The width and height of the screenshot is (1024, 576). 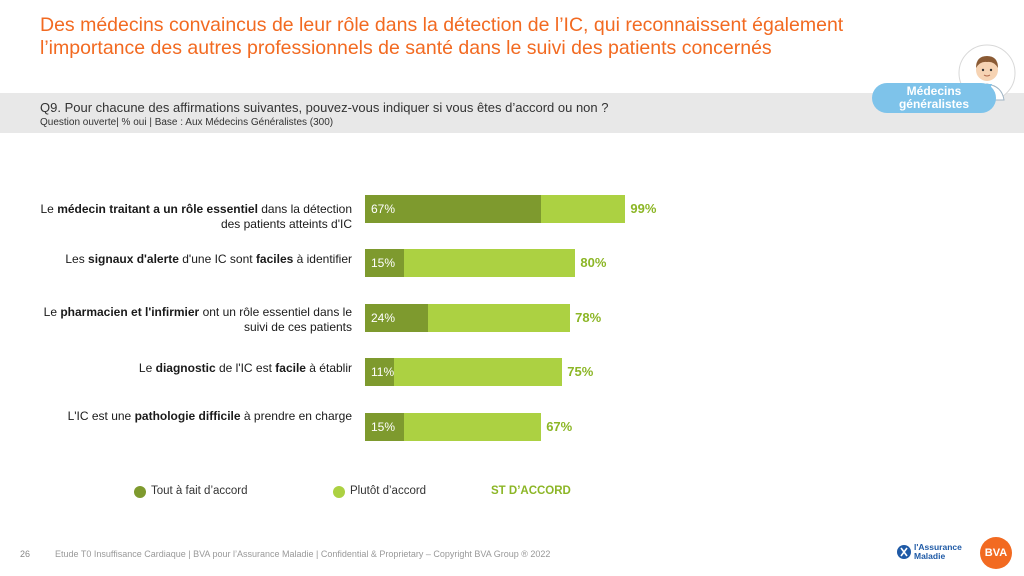 I want to click on row-label-part: pharmacien et l'infirmier, so click(x=130, y=312).